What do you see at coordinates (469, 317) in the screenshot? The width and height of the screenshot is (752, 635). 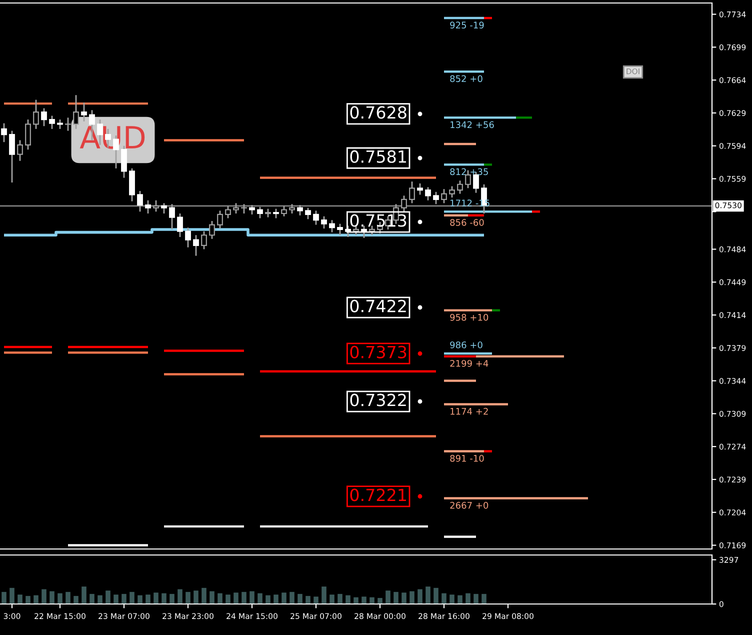 I see `annotation: 958 +10` at bounding box center [469, 317].